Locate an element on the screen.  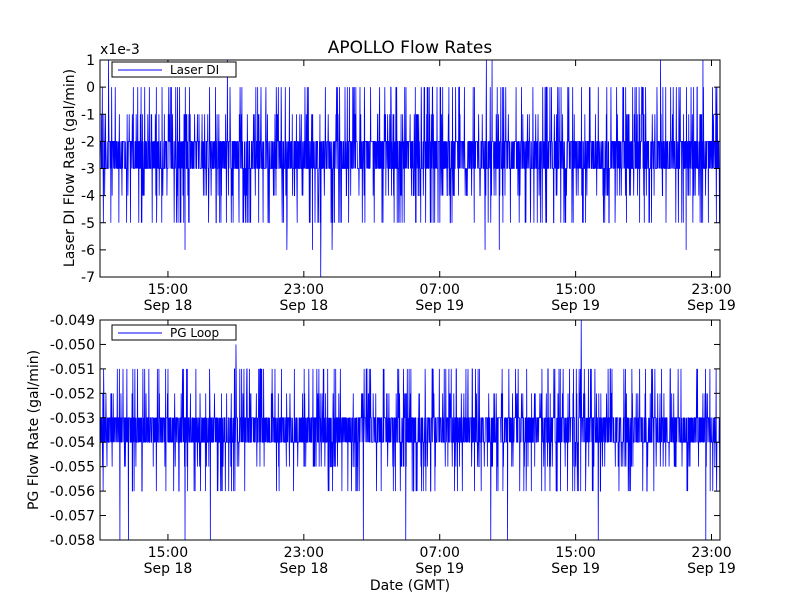
laser-di-legend: Laser DI is located at coordinates (174, 69).